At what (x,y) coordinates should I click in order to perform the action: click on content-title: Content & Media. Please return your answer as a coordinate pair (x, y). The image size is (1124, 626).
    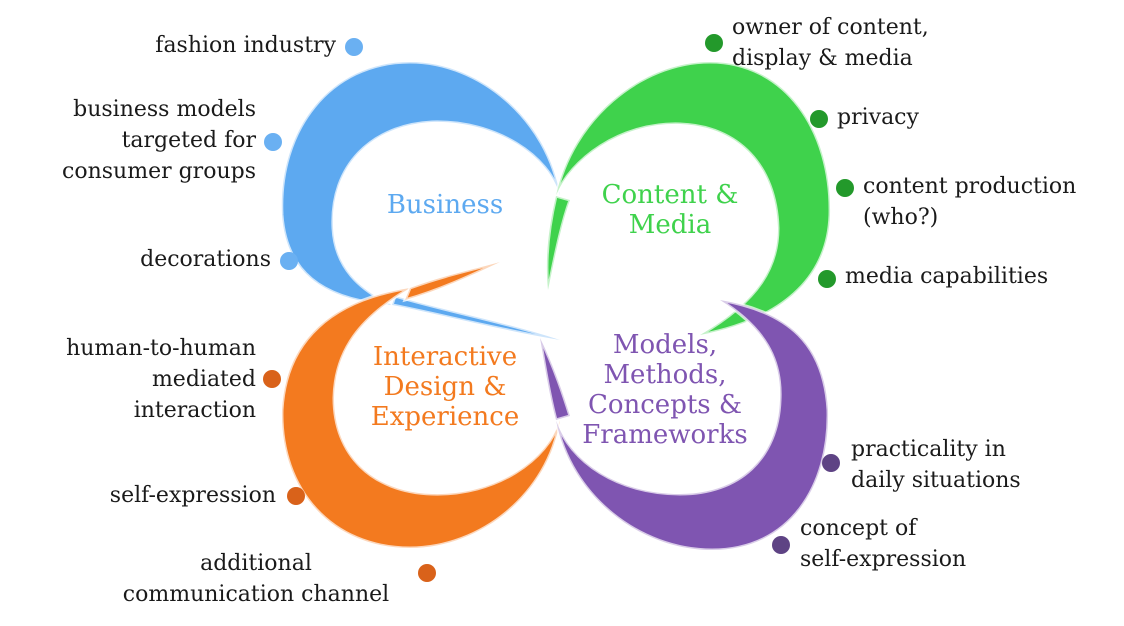
    Looking at the image, I should click on (670, 210).